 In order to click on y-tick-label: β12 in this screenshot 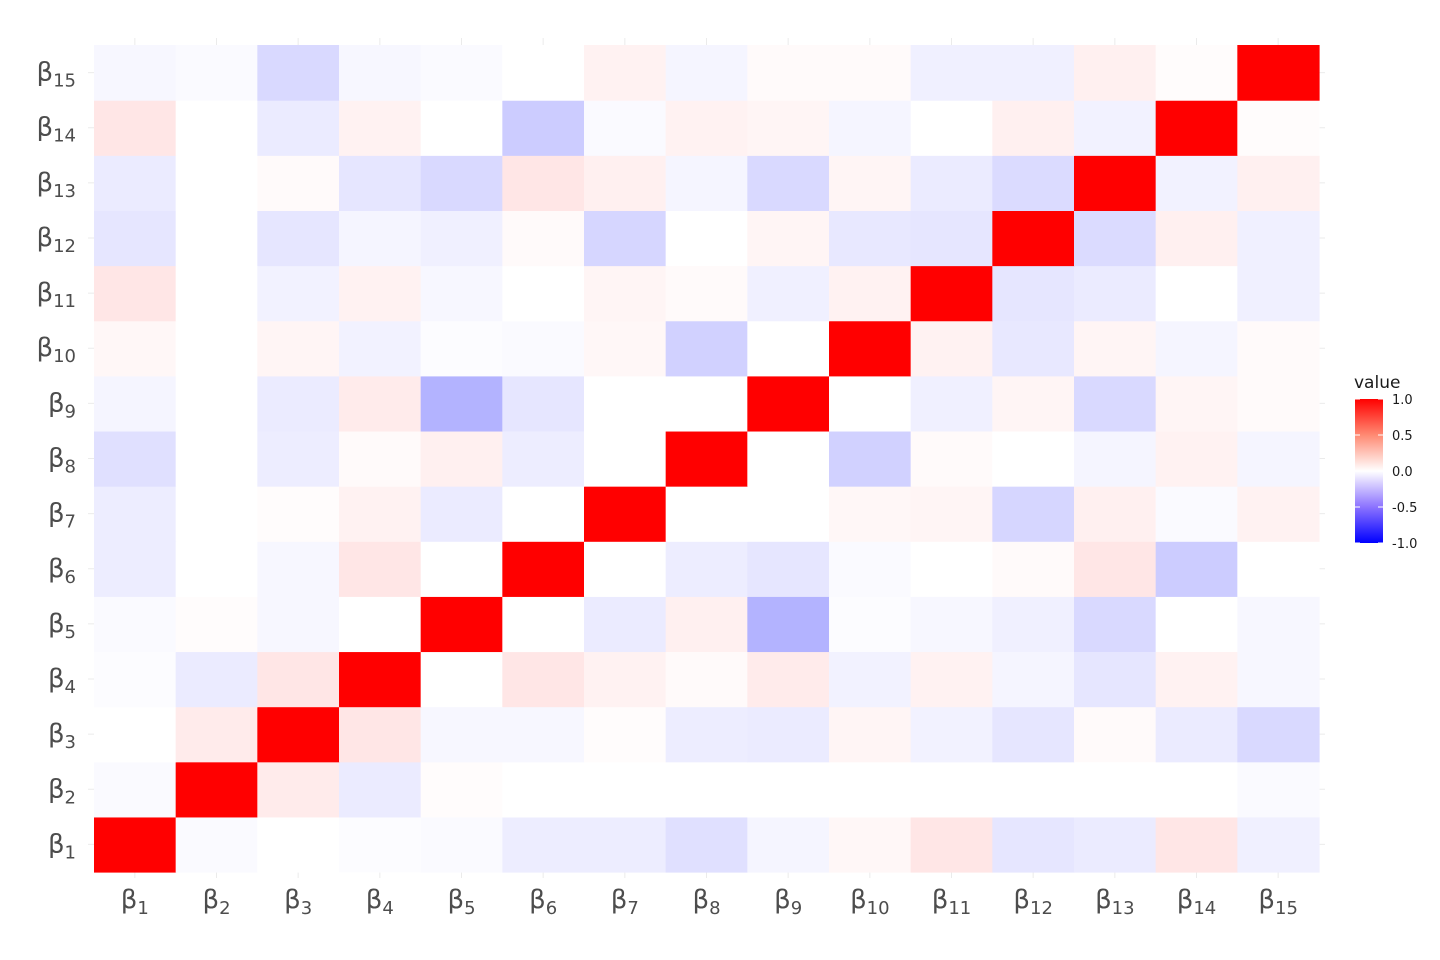, I will do `click(57, 240)`.